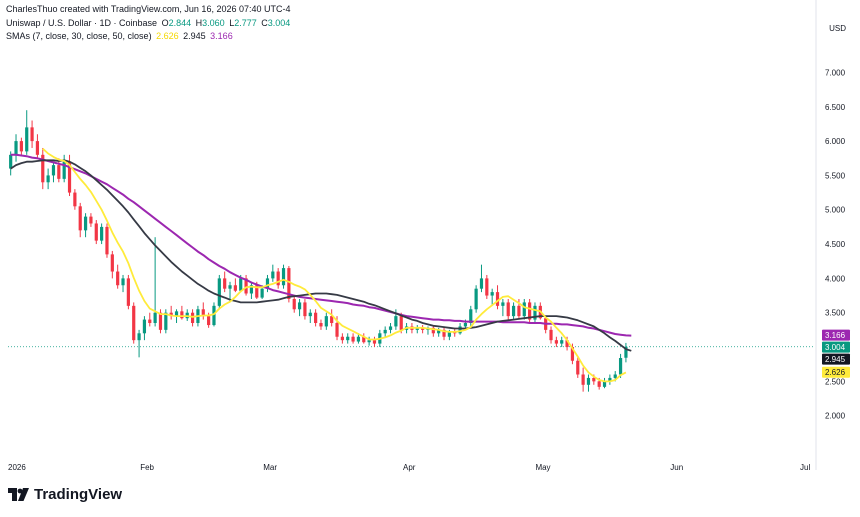  I want to click on y-tick-label: 7.000, so click(835, 72).